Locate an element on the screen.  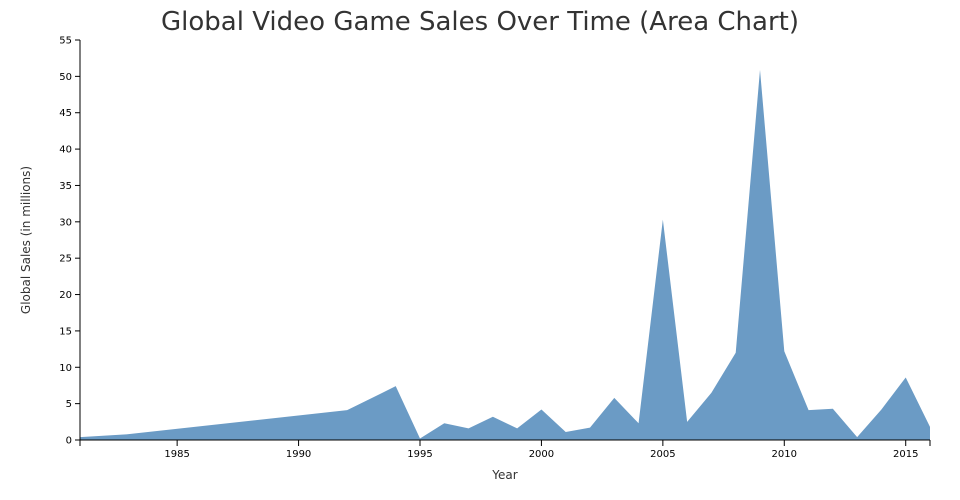
y-tick-label: 5 is located at coordinates (69, 404).